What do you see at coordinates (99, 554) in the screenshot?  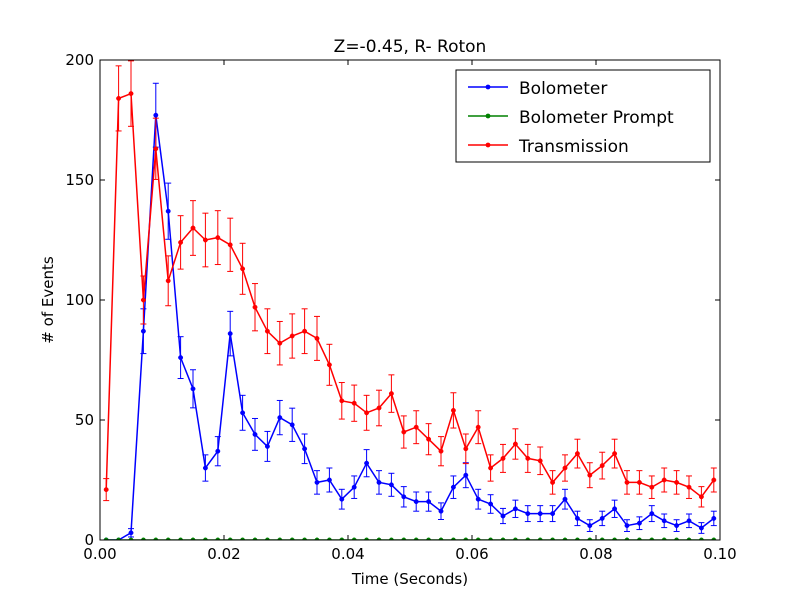 I see `x-tick-label: 0.00` at bounding box center [99, 554].